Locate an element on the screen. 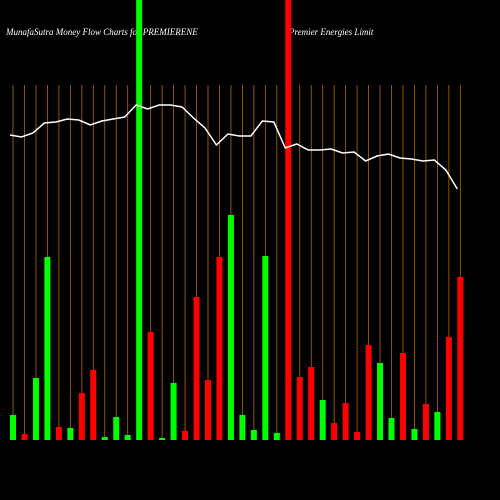 This screenshot has width=500, height=500. chart-subtitle: Premier Energies Limit is located at coordinates (331, 32).